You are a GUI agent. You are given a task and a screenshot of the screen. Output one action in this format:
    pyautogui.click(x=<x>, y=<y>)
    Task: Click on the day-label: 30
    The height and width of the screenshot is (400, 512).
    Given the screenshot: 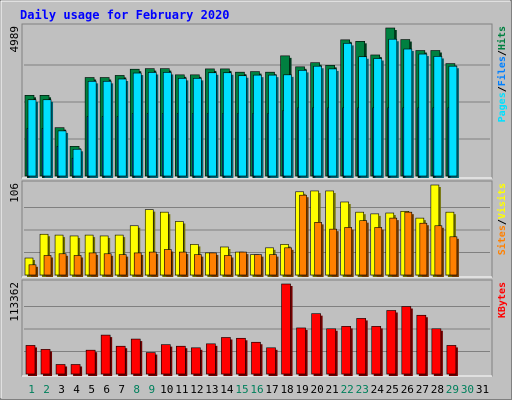 What is the action you would take?
    pyautogui.click(x=467, y=389)
    